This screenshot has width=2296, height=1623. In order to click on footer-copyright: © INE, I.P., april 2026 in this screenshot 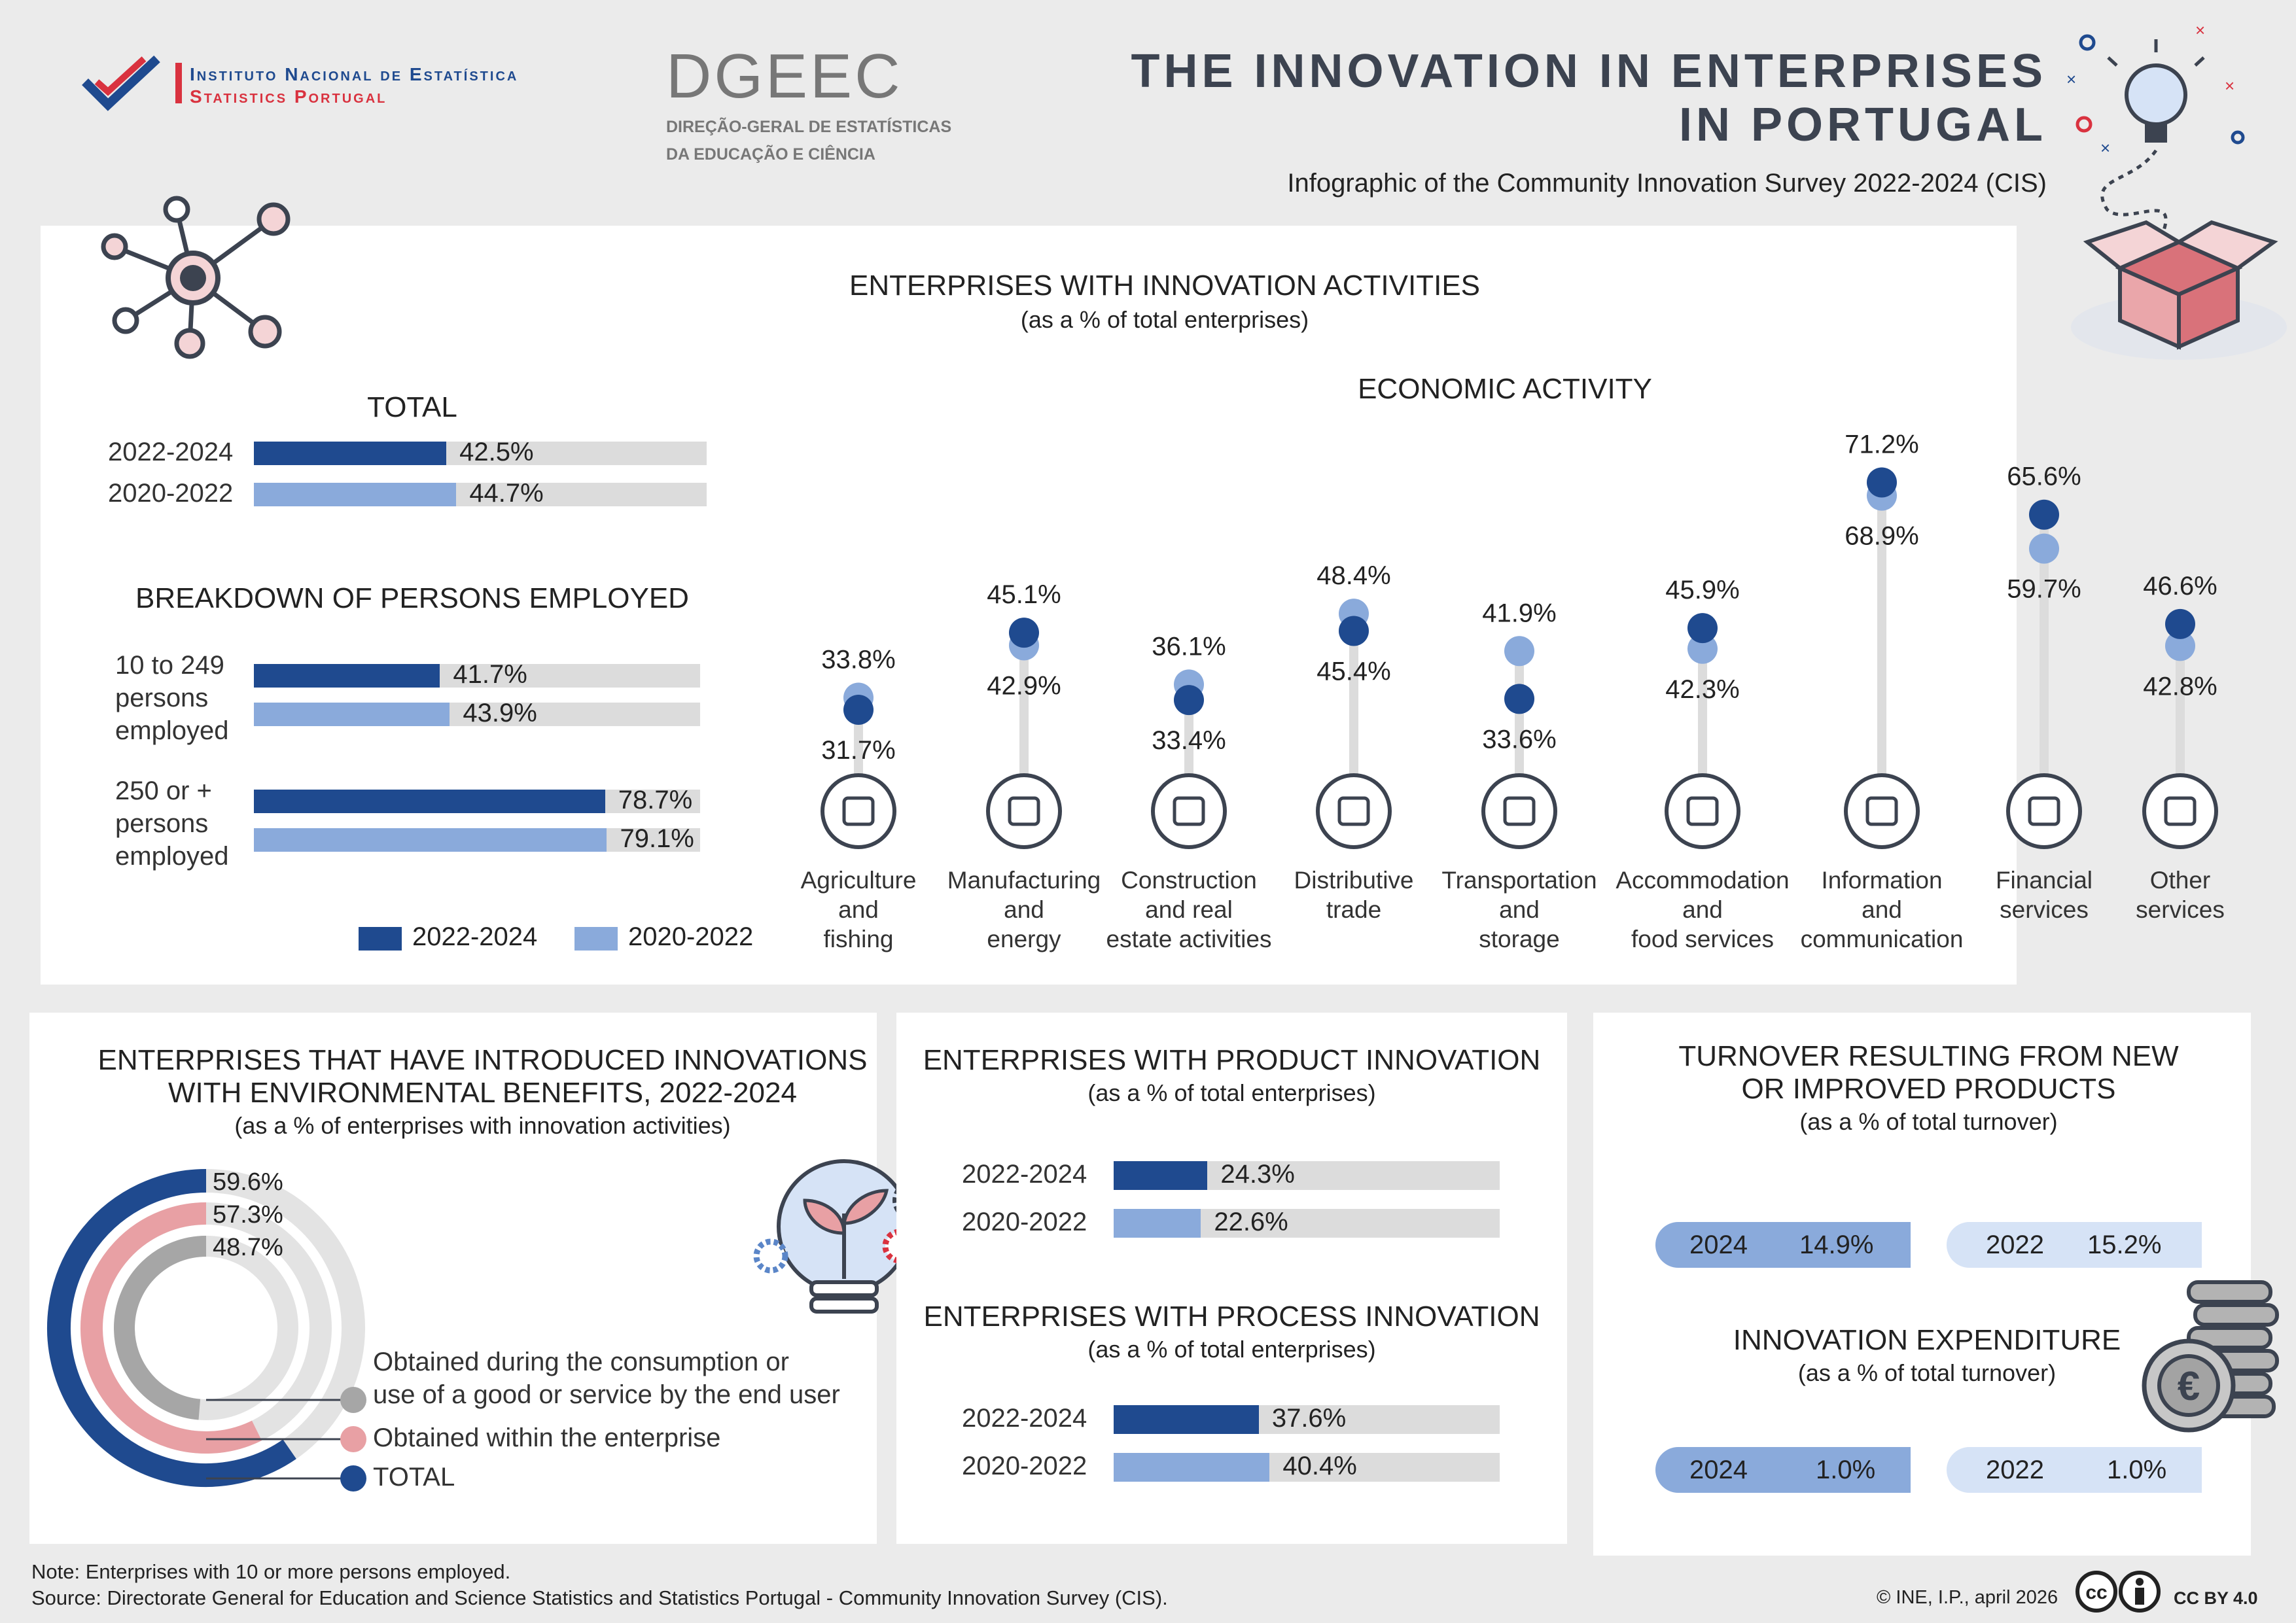, I will do `click(1967, 1598)`.